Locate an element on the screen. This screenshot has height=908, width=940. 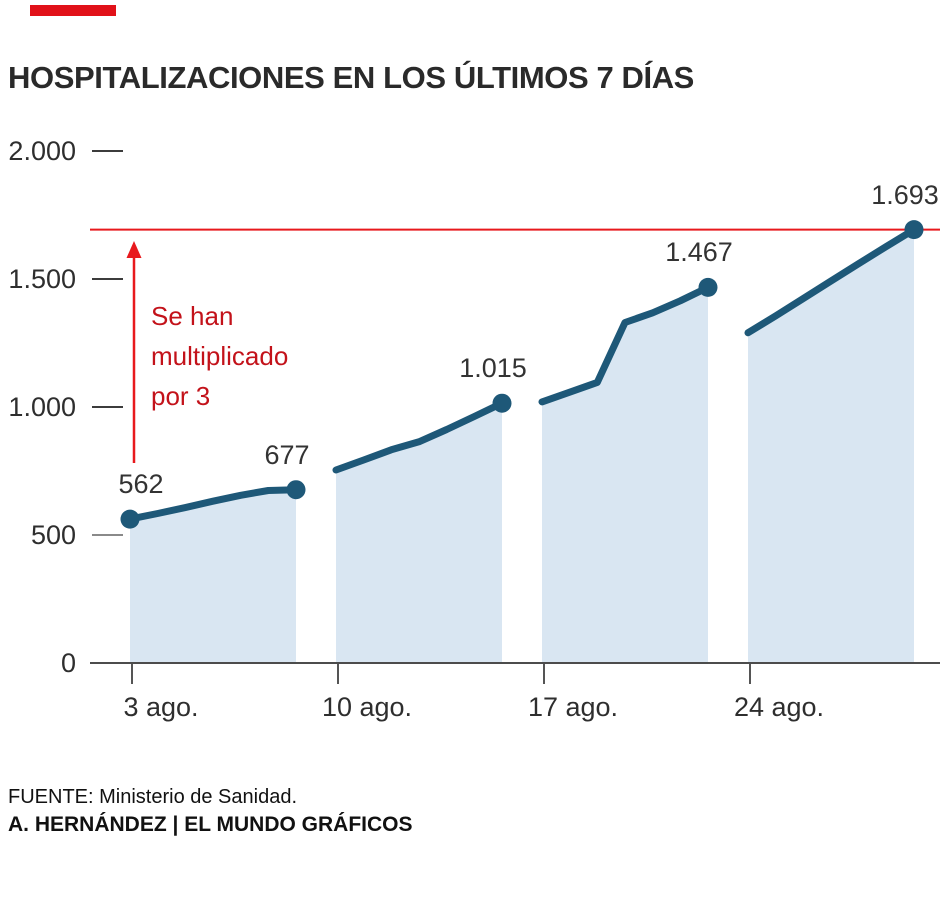
y-axis-label: 500 is located at coordinates (53, 535).